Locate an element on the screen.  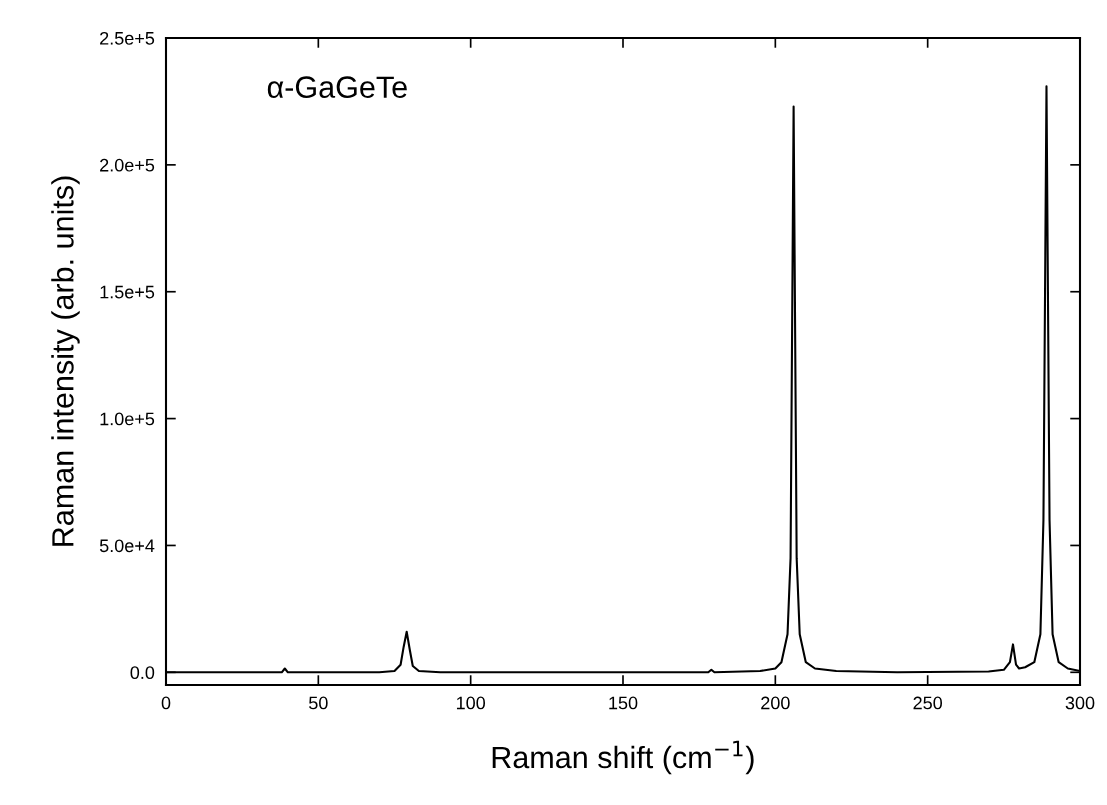
y-tick-label: 2.0e+5 is located at coordinates (127, 165).